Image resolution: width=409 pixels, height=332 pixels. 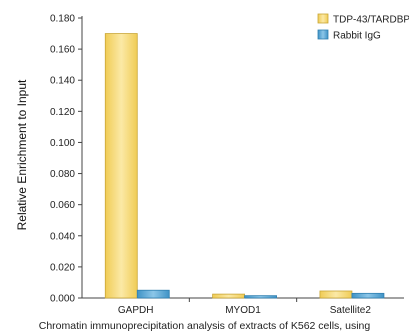 What do you see at coordinates (62, 299) in the screenshot?
I see `y-tick-label: 0.000` at bounding box center [62, 299].